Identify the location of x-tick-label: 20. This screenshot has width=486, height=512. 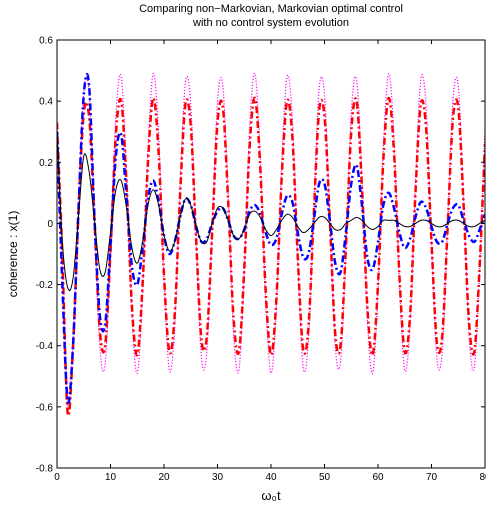
(164, 477).